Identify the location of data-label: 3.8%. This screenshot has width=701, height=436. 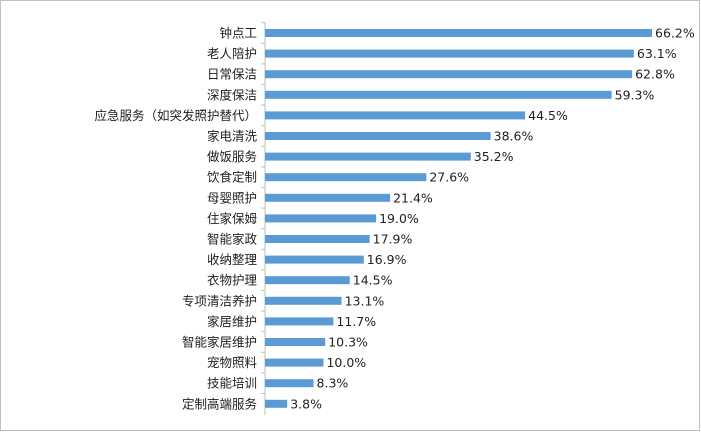
(306, 403).